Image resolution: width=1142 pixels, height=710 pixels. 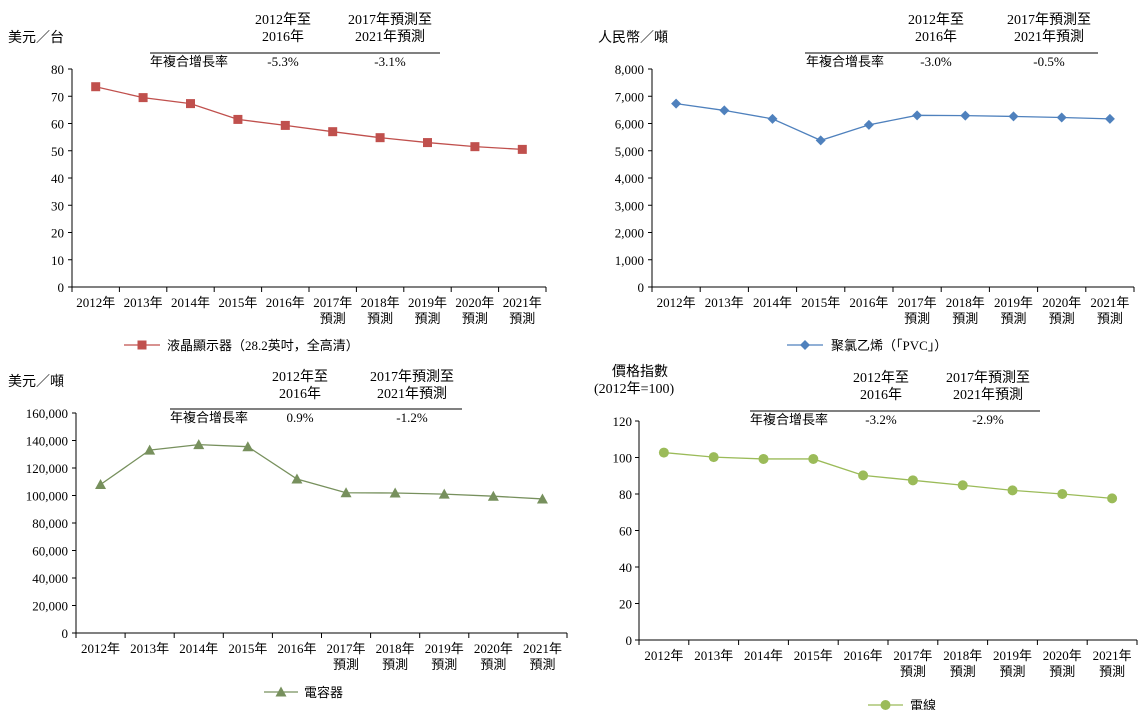 What do you see at coordinates (625, 567) in the screenshot?
I see `y-tick-label: 40` at bounding box center [625, 567].